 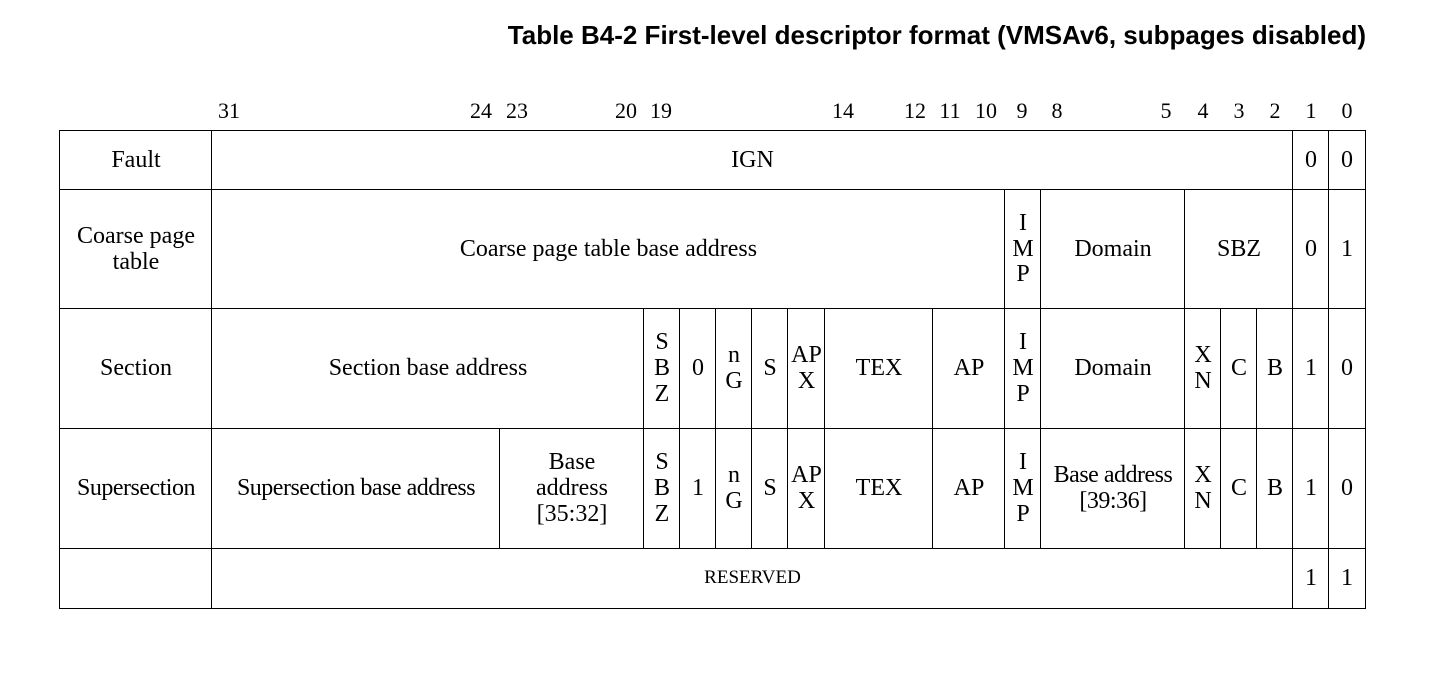 I want to click on row-name-label: Fault, so click(x=136, y=159).